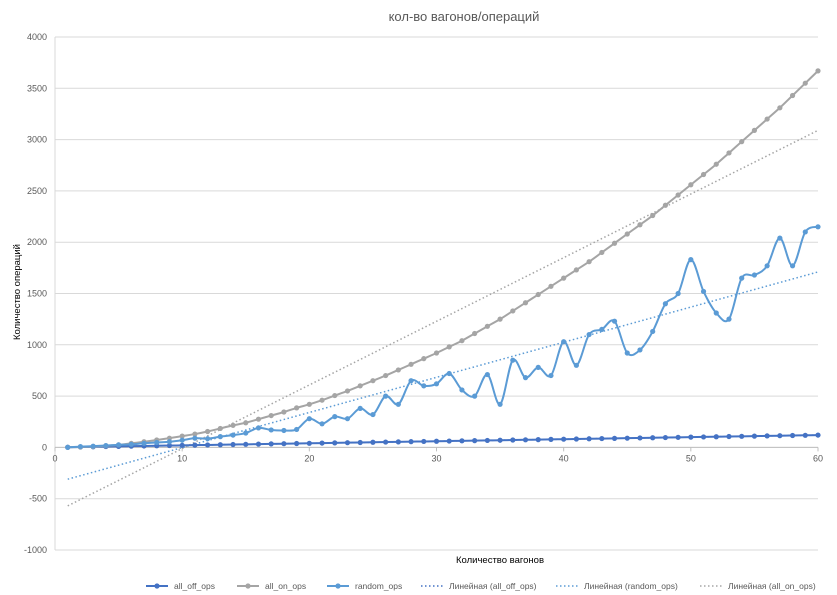  What do you see at coordinates (437, 458) in the screenshot?
I see `x-tick-labels: 0 10 20 30 40 50 60` at bounding box center [437, 458].